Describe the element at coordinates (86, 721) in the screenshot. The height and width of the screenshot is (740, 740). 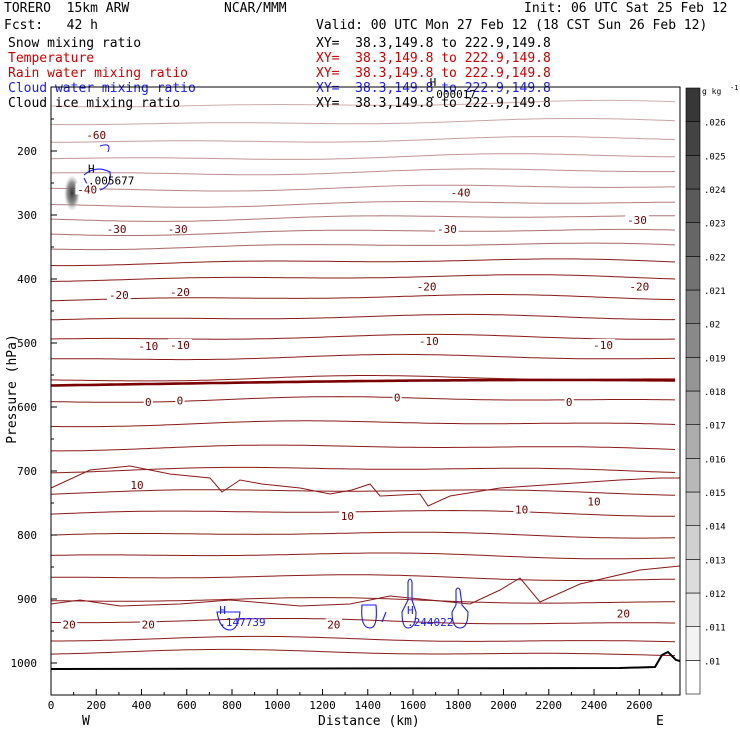
I see `x-left-label: W` at that location.